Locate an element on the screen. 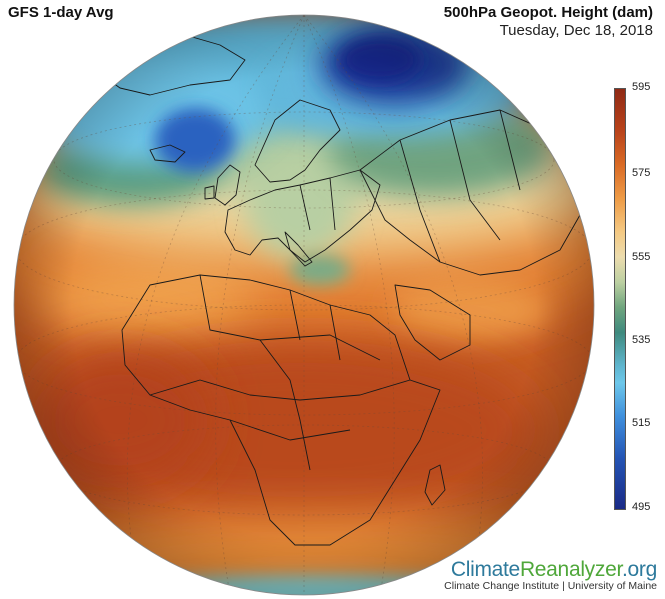 This screenshot has width=665, height=599. colorbar-tick-595: 595 is located at coordinates (641, 87).